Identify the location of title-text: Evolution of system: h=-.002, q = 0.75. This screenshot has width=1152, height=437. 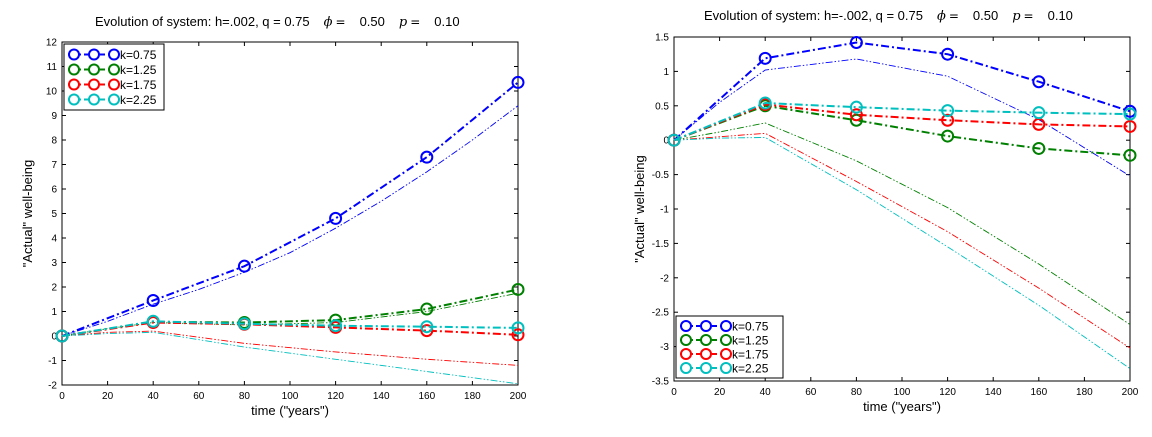
(813, 15).